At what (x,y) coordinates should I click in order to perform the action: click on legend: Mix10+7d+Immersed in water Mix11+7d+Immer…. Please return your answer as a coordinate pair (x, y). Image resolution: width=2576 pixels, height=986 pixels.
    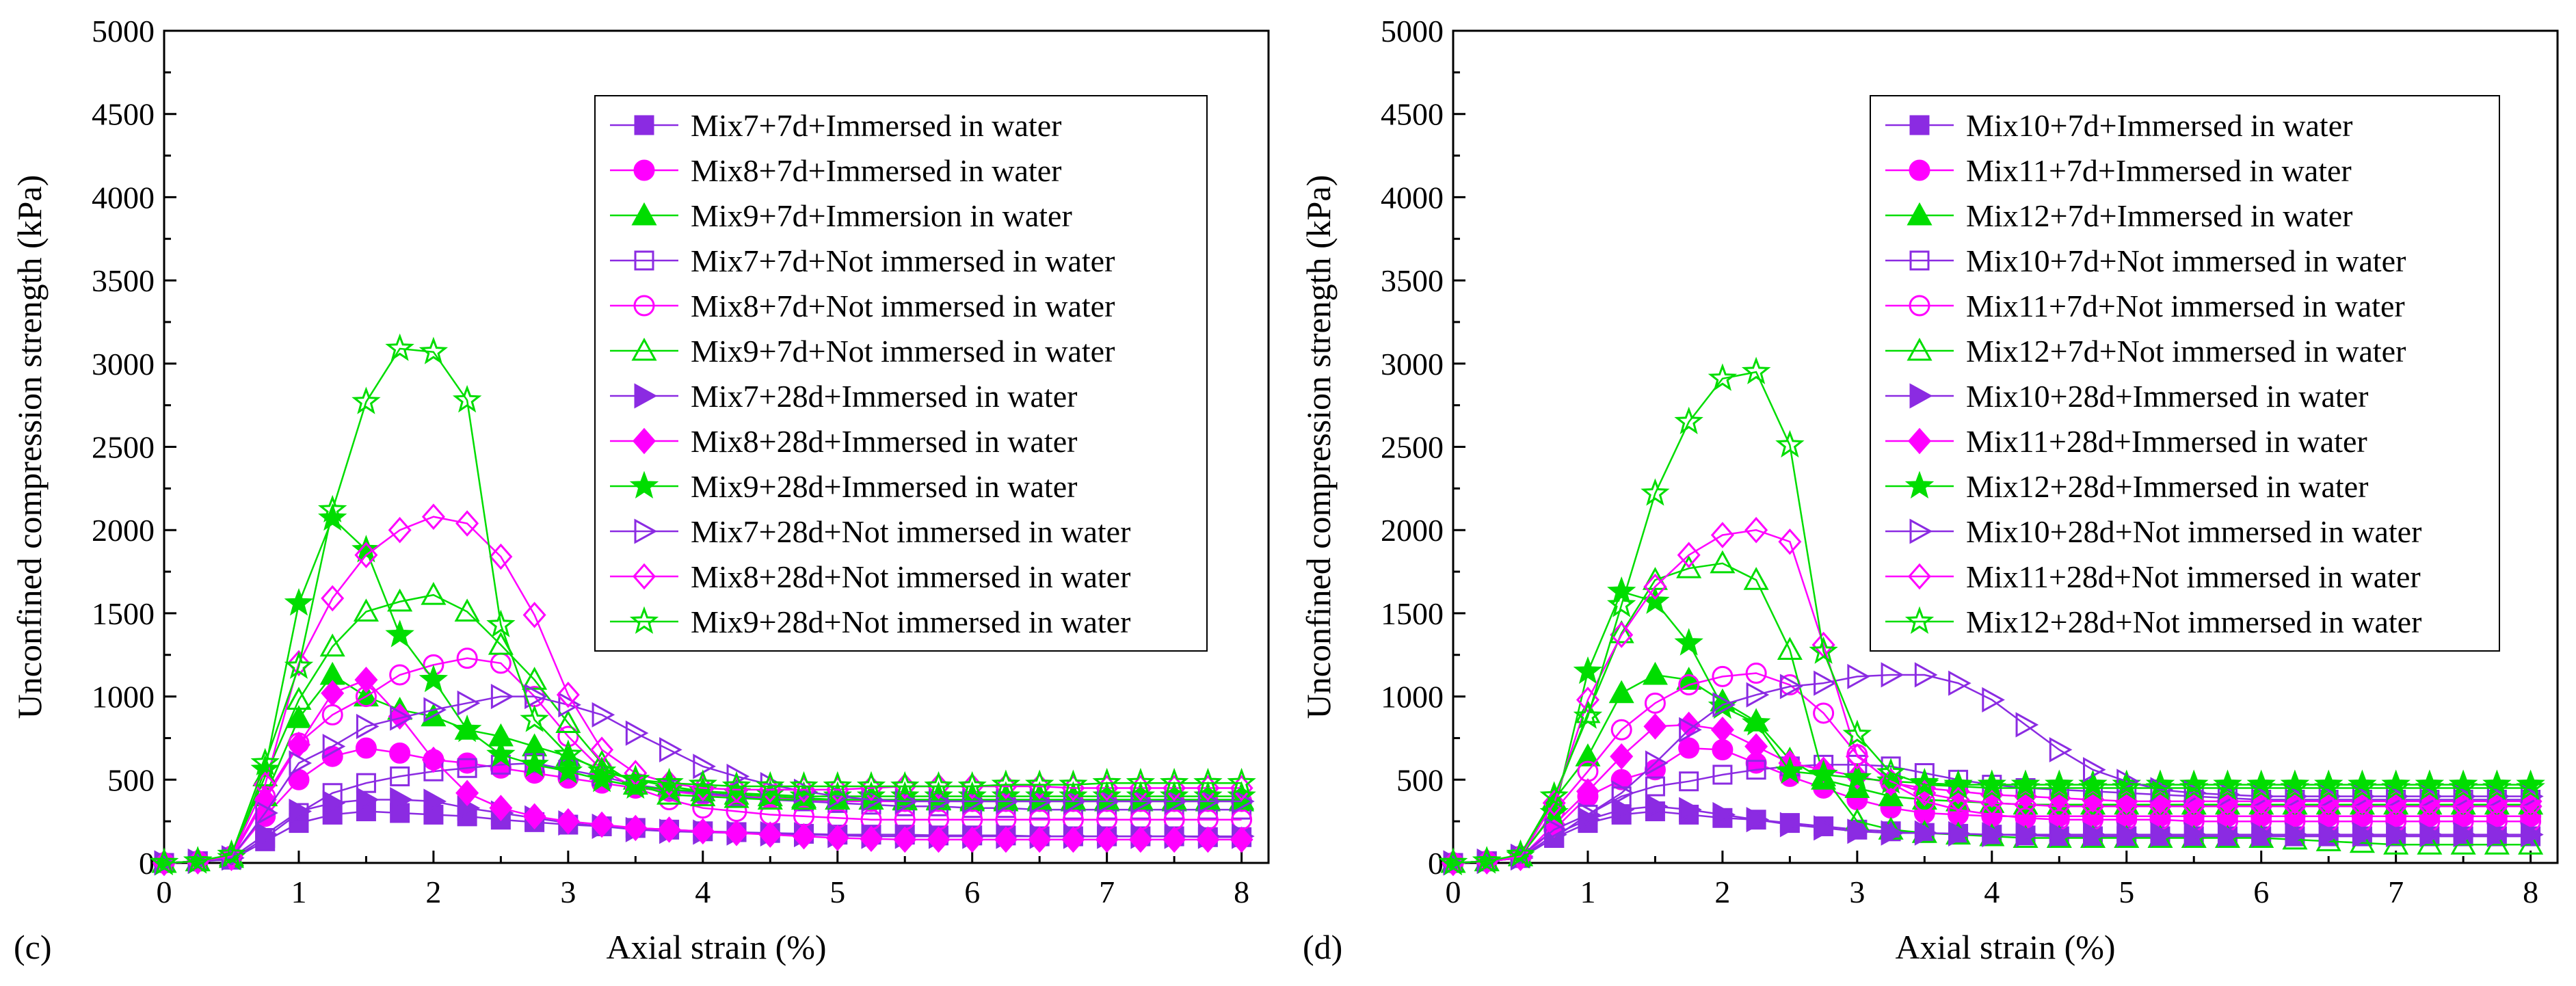
    Looking at the image, I should click on (2185, 373).